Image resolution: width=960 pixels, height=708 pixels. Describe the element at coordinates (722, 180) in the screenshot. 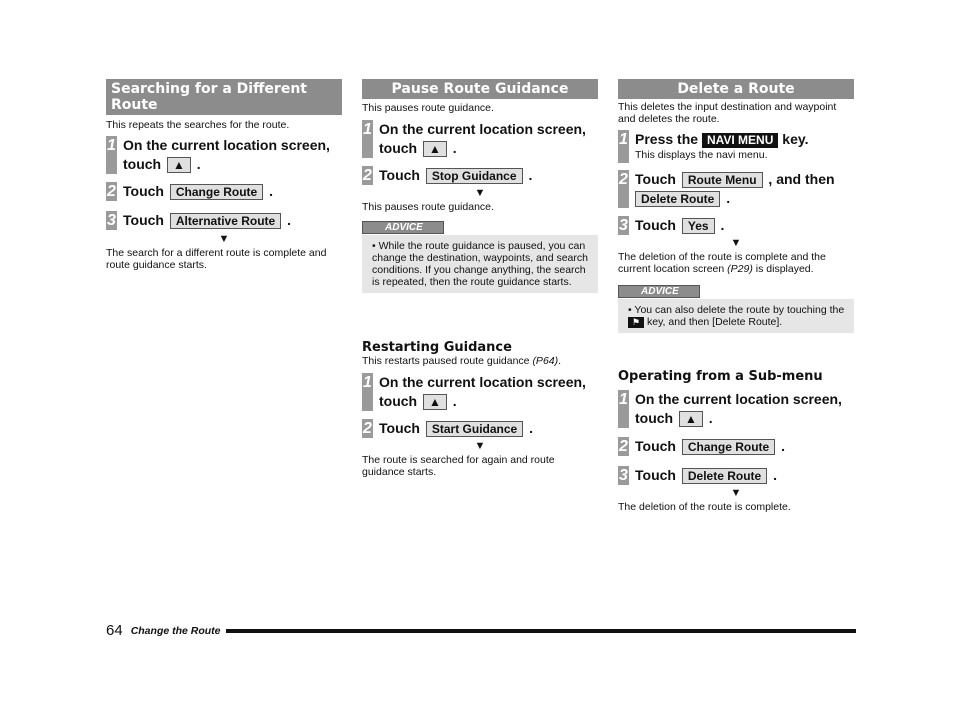

I see `route-menu-key: Route Menu` at that location.